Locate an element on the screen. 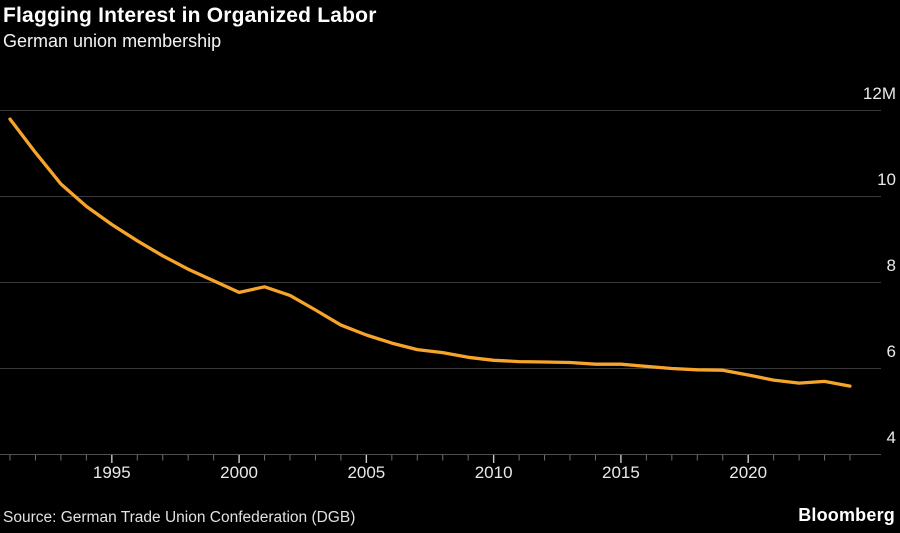  x-axis-label: 2010 is located at coordinates (493, 472).